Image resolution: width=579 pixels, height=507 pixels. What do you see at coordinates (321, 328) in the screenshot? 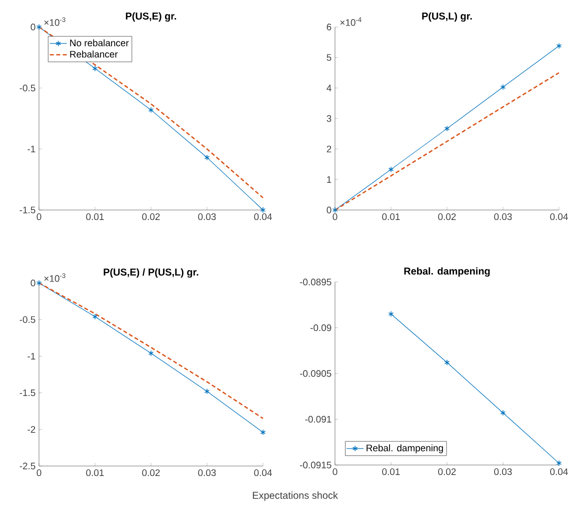
I see `y-tick-label: -0.09` at bounding box center [321, 328].